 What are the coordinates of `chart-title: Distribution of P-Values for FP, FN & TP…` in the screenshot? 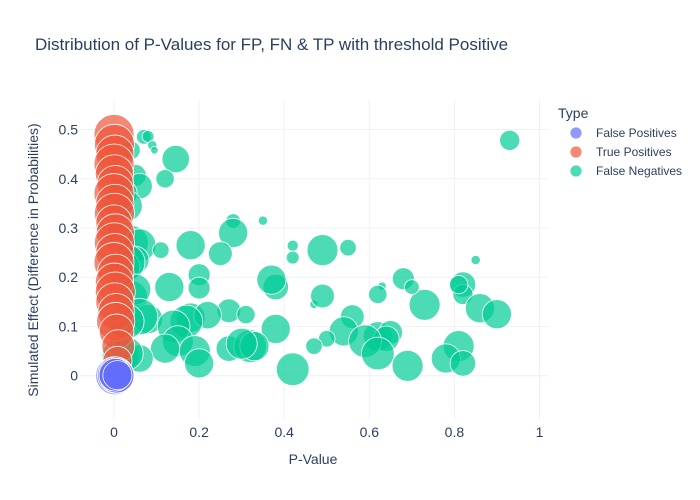 It's located at (271, 44).